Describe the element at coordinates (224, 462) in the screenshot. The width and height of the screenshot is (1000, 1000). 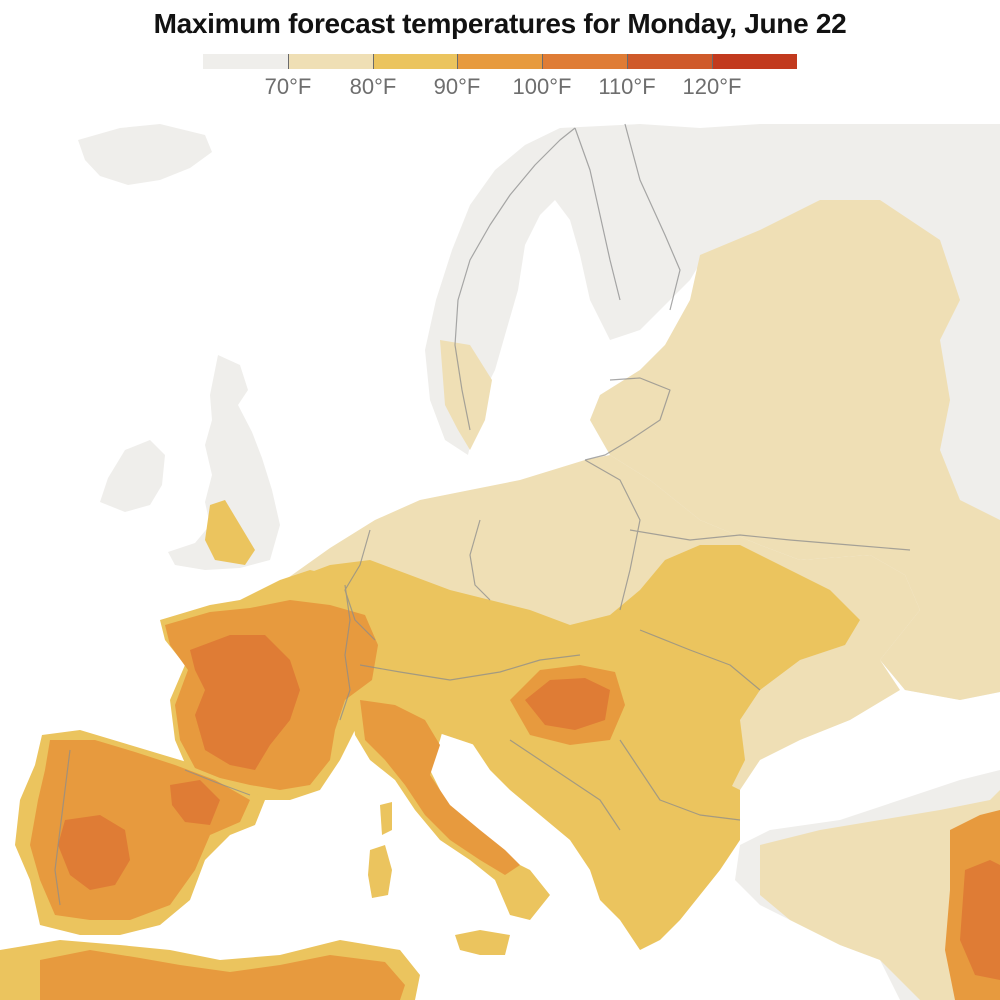
I see `britain` at that location.